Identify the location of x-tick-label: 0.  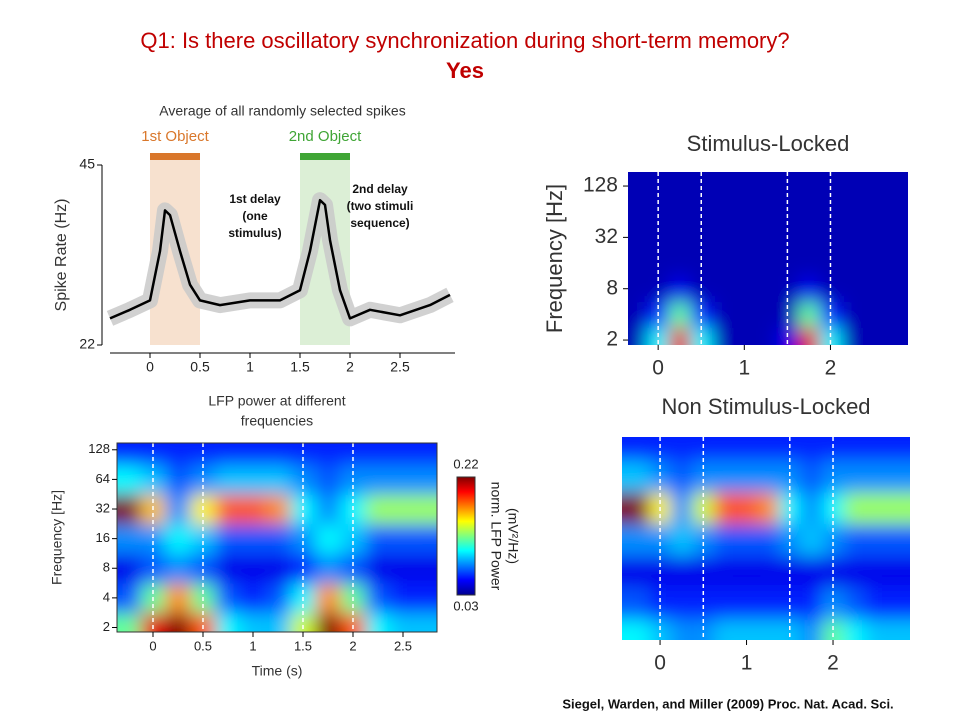
(660, 663).